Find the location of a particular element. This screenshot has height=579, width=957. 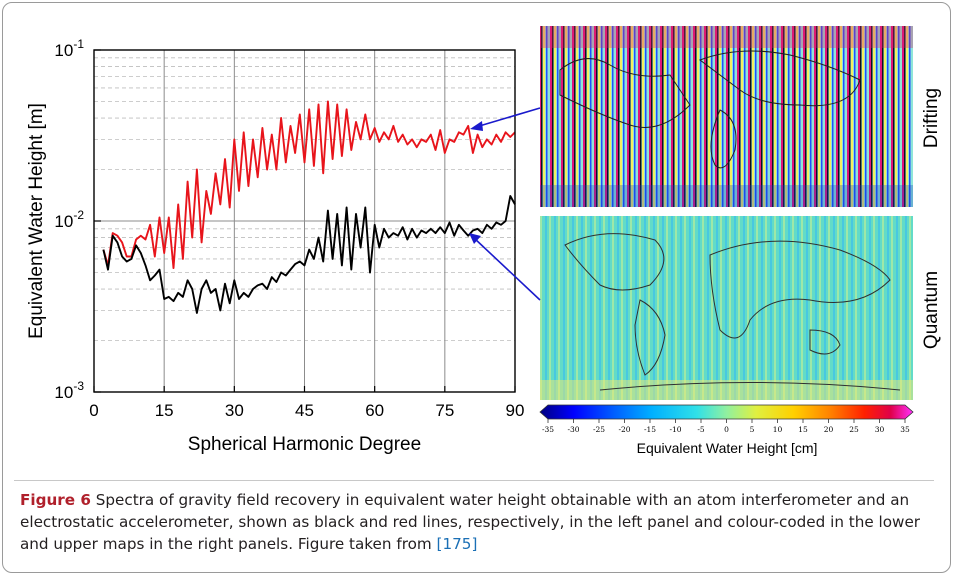

series-line-red is located at coordinates (309, 185).